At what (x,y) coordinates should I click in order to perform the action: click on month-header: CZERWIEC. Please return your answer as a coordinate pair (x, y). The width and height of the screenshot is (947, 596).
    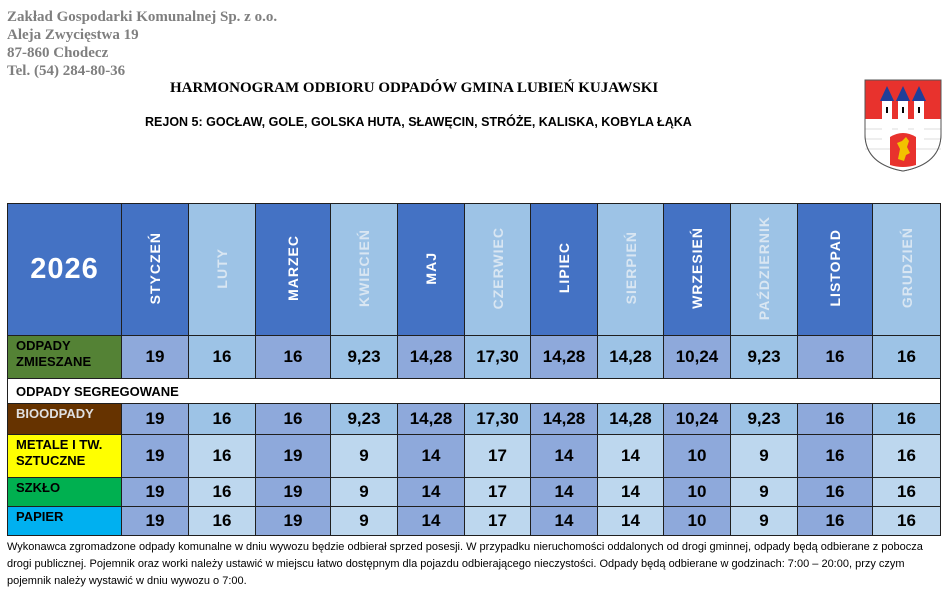
    Looking at the image, I should click on (497, 269).